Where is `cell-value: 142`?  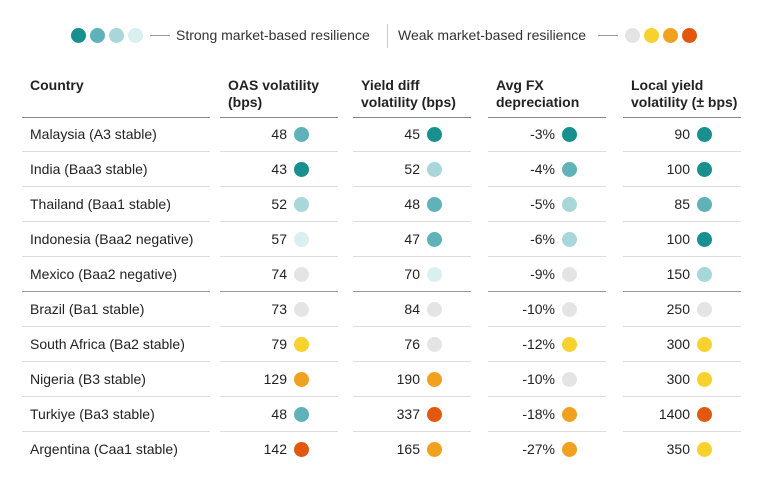 cell-value: 142 is located at coordinates (275, 449).